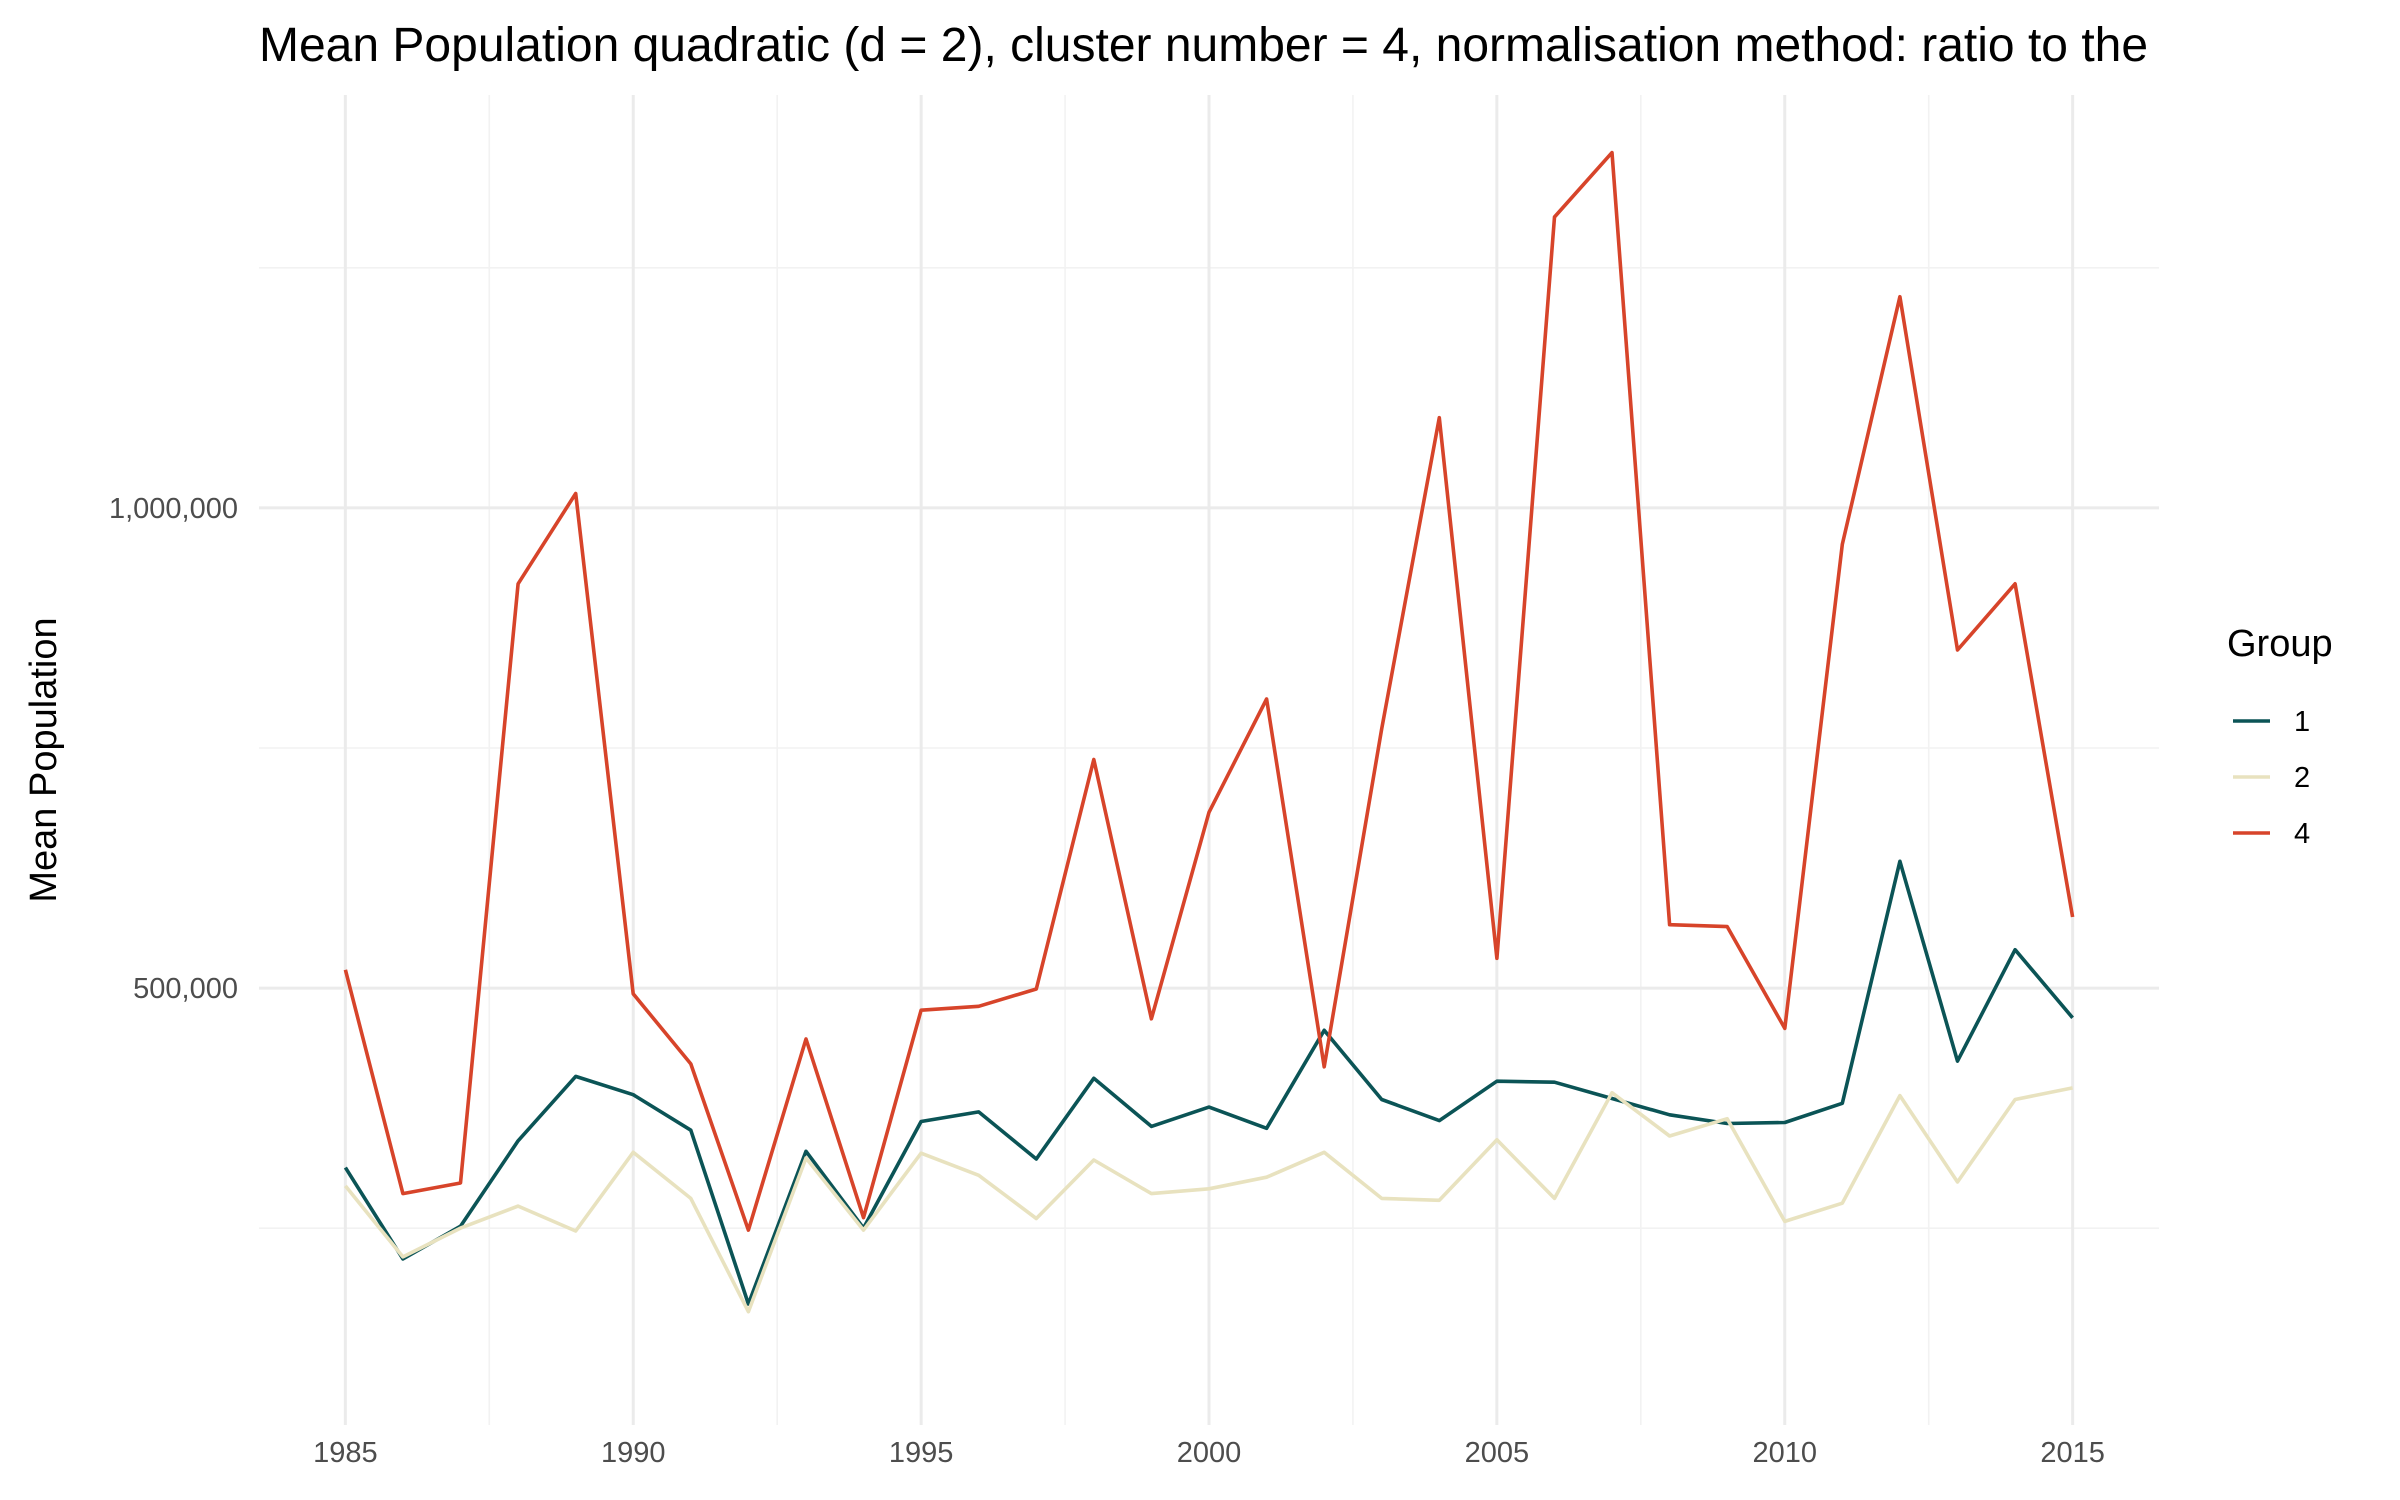  What do you see at coordinates (2302, 834) in the screenshot?
I see `legend-label-group-4: 4` at bounding box center [2302, 834].